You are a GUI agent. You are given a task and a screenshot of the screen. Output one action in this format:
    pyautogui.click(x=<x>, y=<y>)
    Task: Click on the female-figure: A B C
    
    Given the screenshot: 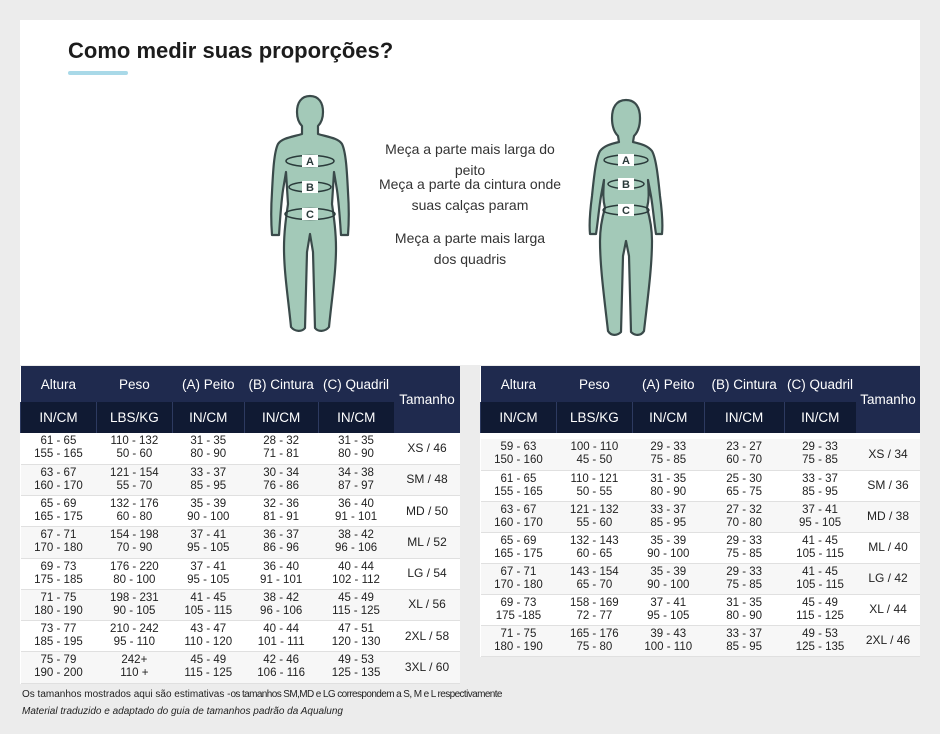 What is the action you would take?
    pyautogui.click(x=626, y=217)
    